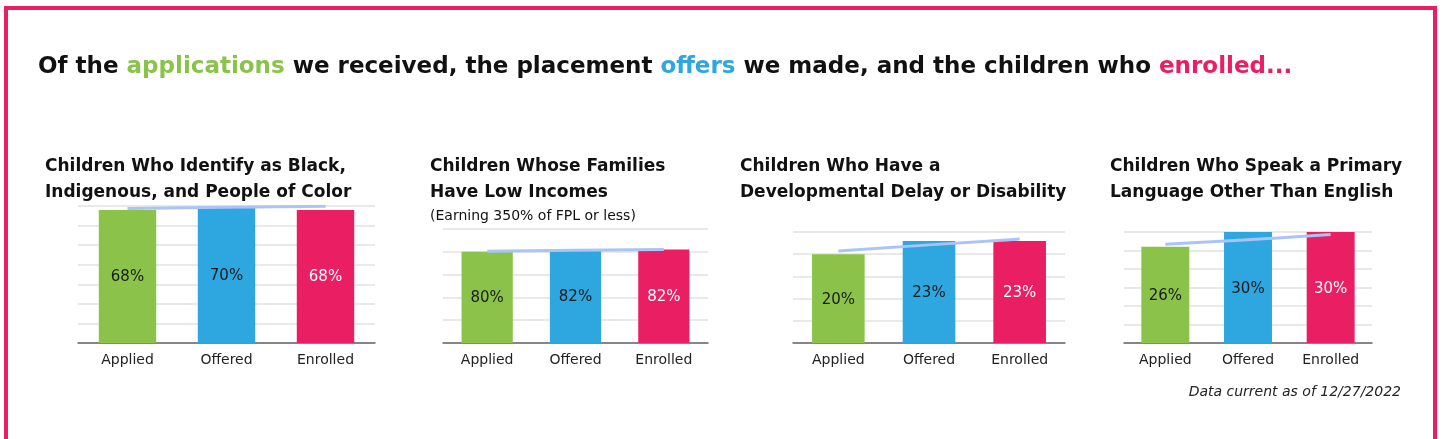 The image size is (1449, 439). What do you see at coordinates (838, 298) in the screenshot?
I see `data-label: 20%` at bounding box center [838, 298].